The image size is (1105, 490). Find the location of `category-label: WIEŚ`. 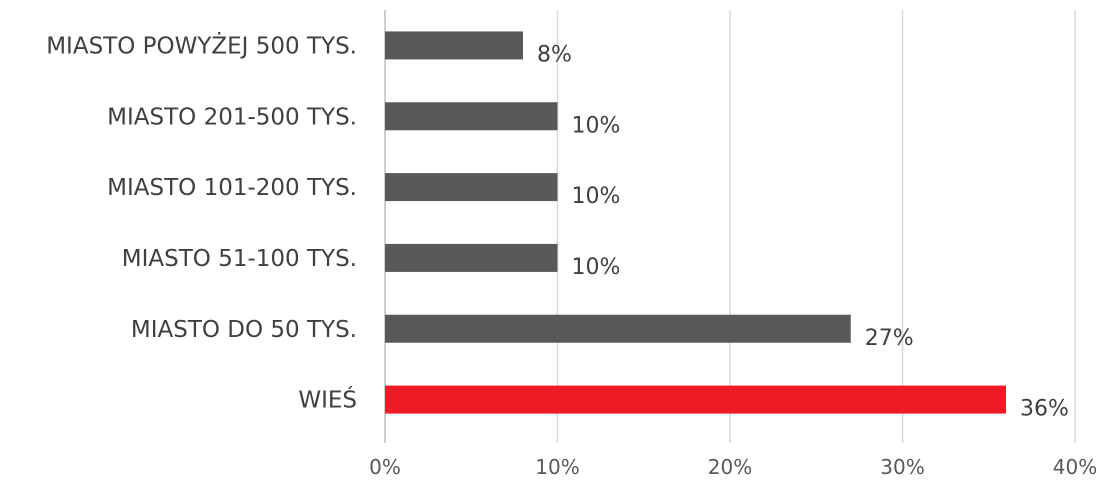

category-label: WIEŚ is located at coordinates (327, 400).